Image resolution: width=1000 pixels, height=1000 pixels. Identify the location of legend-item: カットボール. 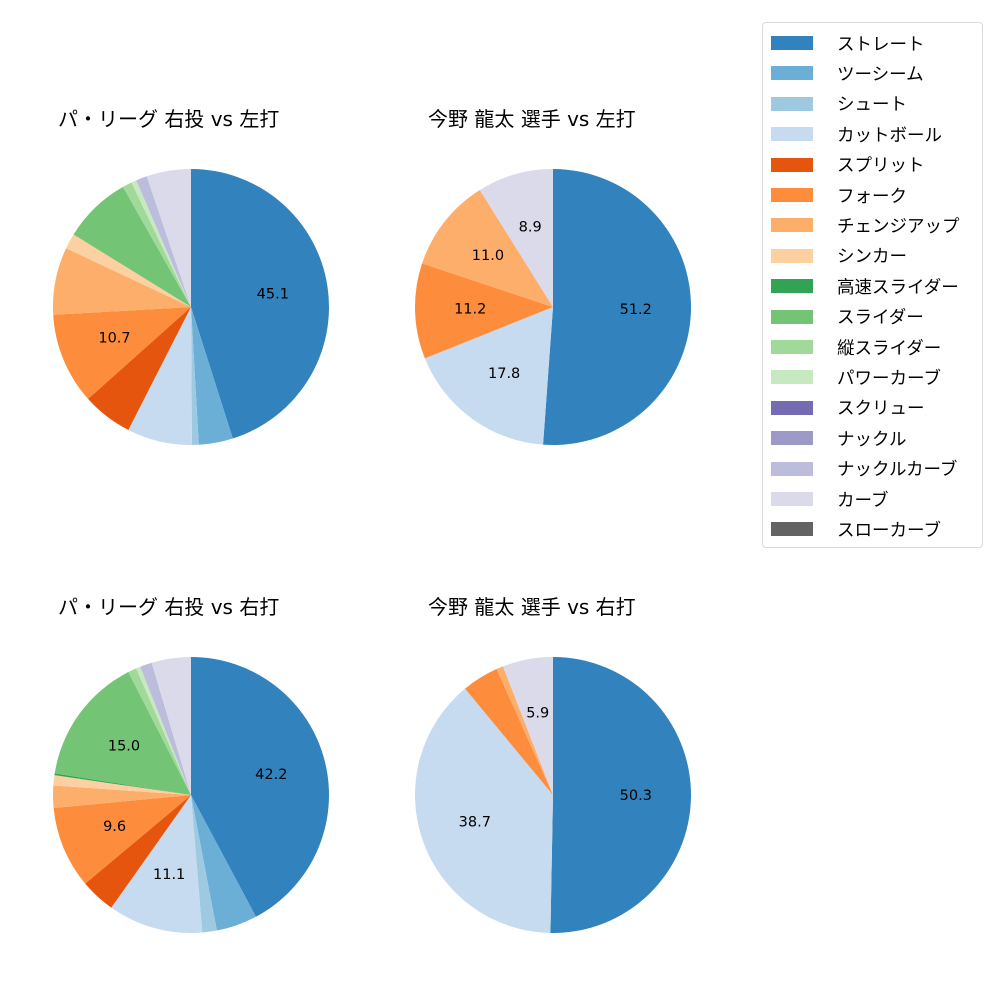
(856, 135).